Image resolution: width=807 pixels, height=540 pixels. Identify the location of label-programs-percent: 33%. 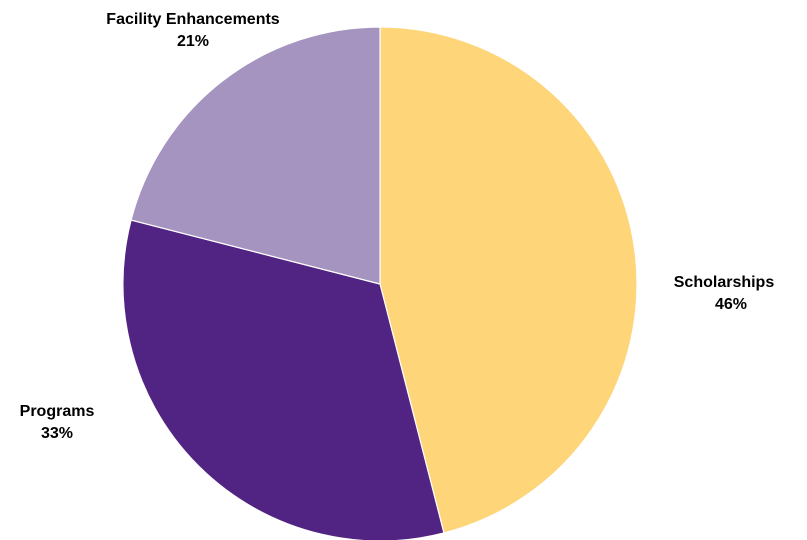
(57, 433).